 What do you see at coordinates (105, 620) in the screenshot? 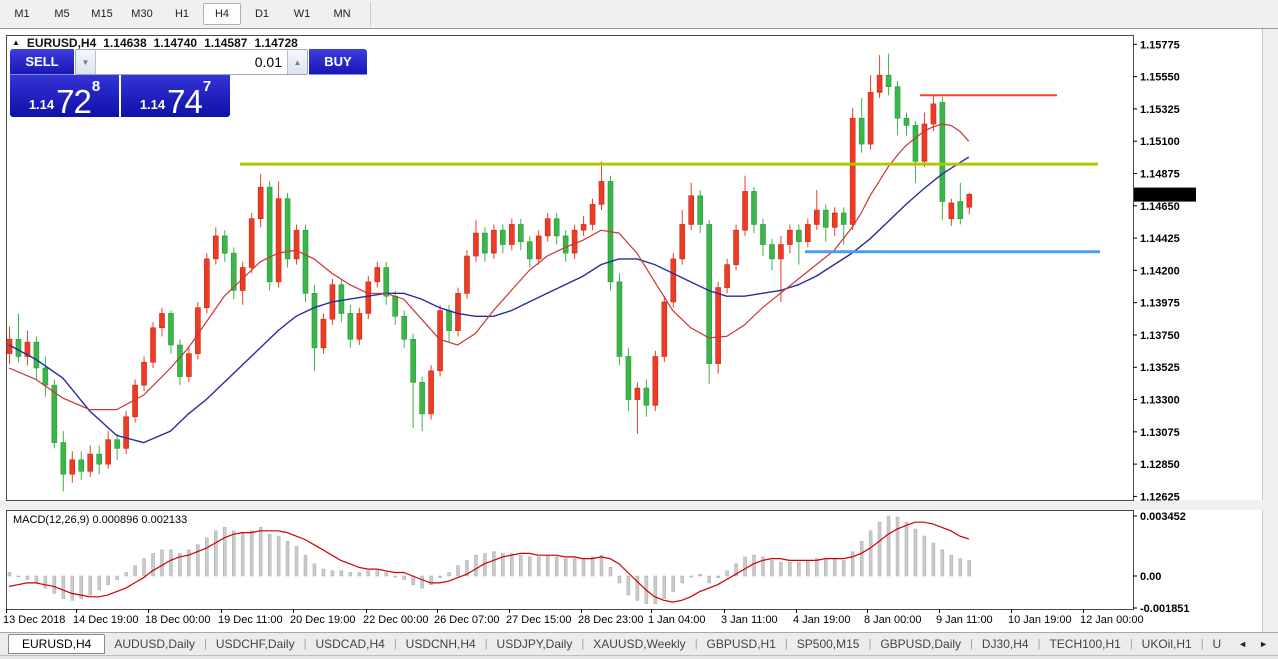
I see `svg-text: 14 Dec 19:00` at bounding box center [105, 620].